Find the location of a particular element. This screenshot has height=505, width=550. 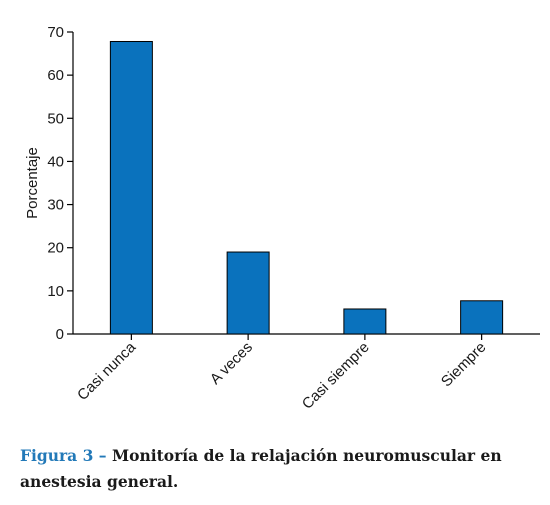

y-tick-label: 70 is located at coordinates (55, 32).